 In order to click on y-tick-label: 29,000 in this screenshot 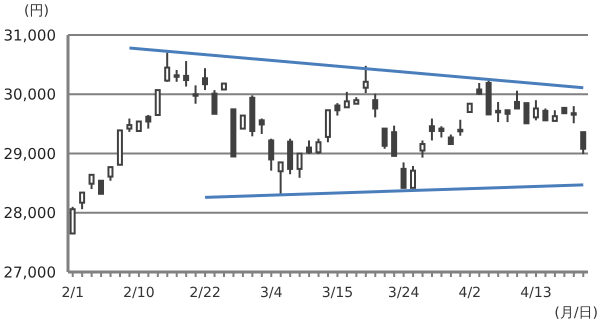, I will do `click(30, 153)`.